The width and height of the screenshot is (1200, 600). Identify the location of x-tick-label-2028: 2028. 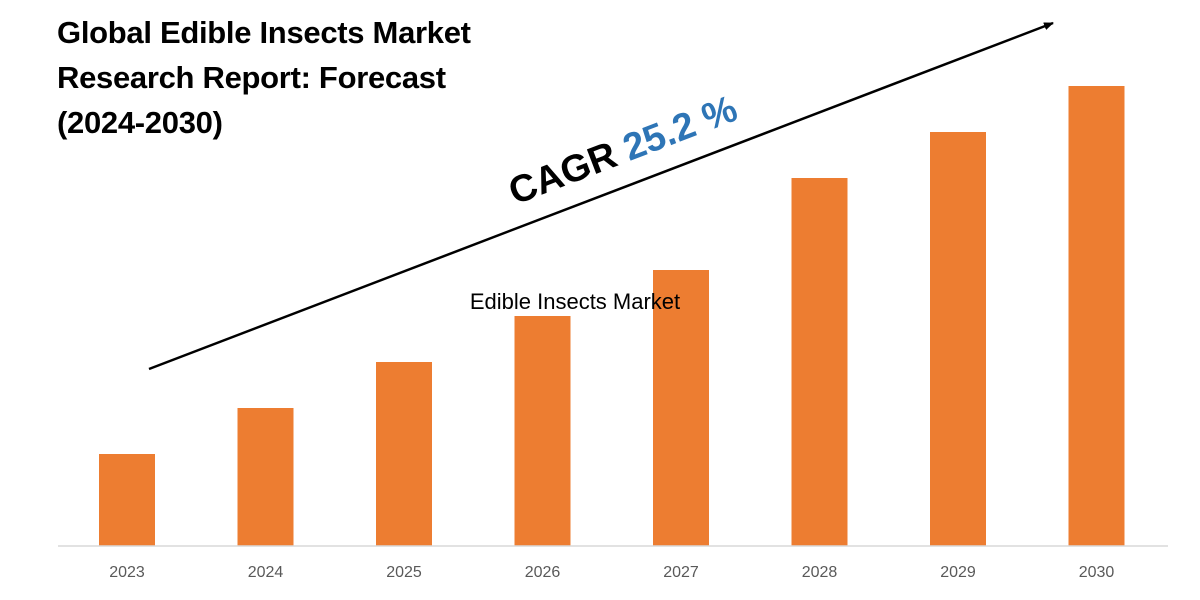
(820, 572).